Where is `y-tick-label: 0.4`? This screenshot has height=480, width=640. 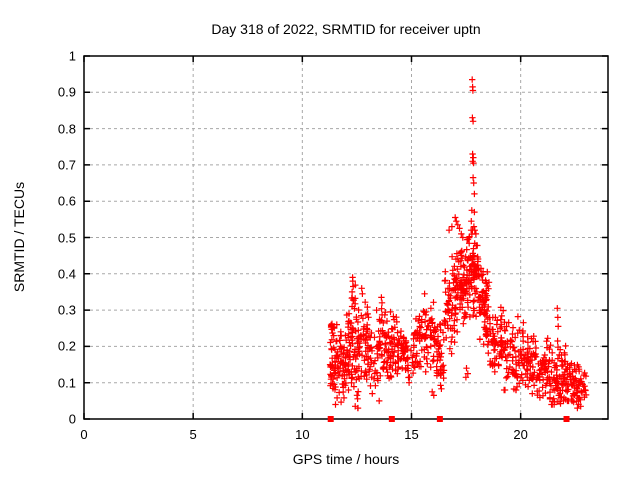 y-tick-label: 0.4 is located at coordinates (66, 274).